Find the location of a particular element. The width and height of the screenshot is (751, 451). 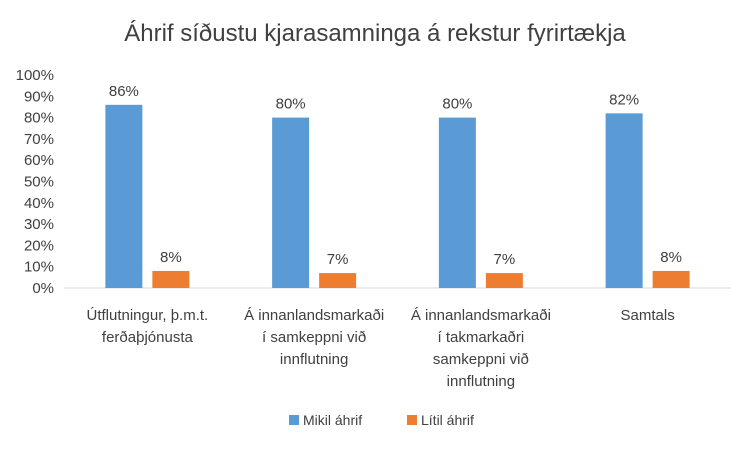

y-tick-label: 50% is located at coordinates (39, 182).